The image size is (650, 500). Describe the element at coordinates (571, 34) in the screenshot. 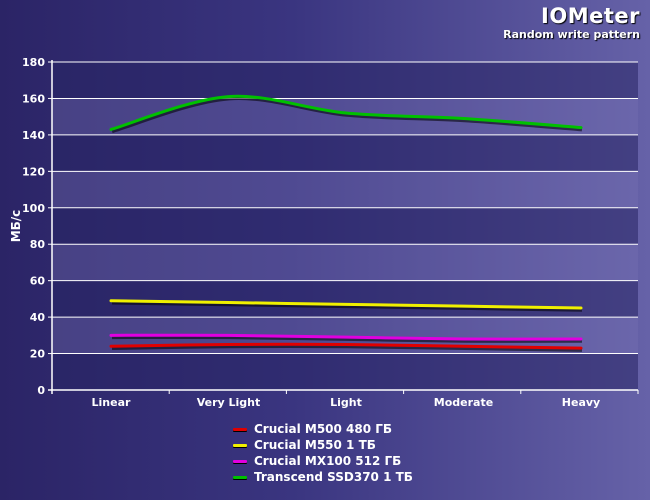

I see `chart-subtitle: Random write pattern` at that location.